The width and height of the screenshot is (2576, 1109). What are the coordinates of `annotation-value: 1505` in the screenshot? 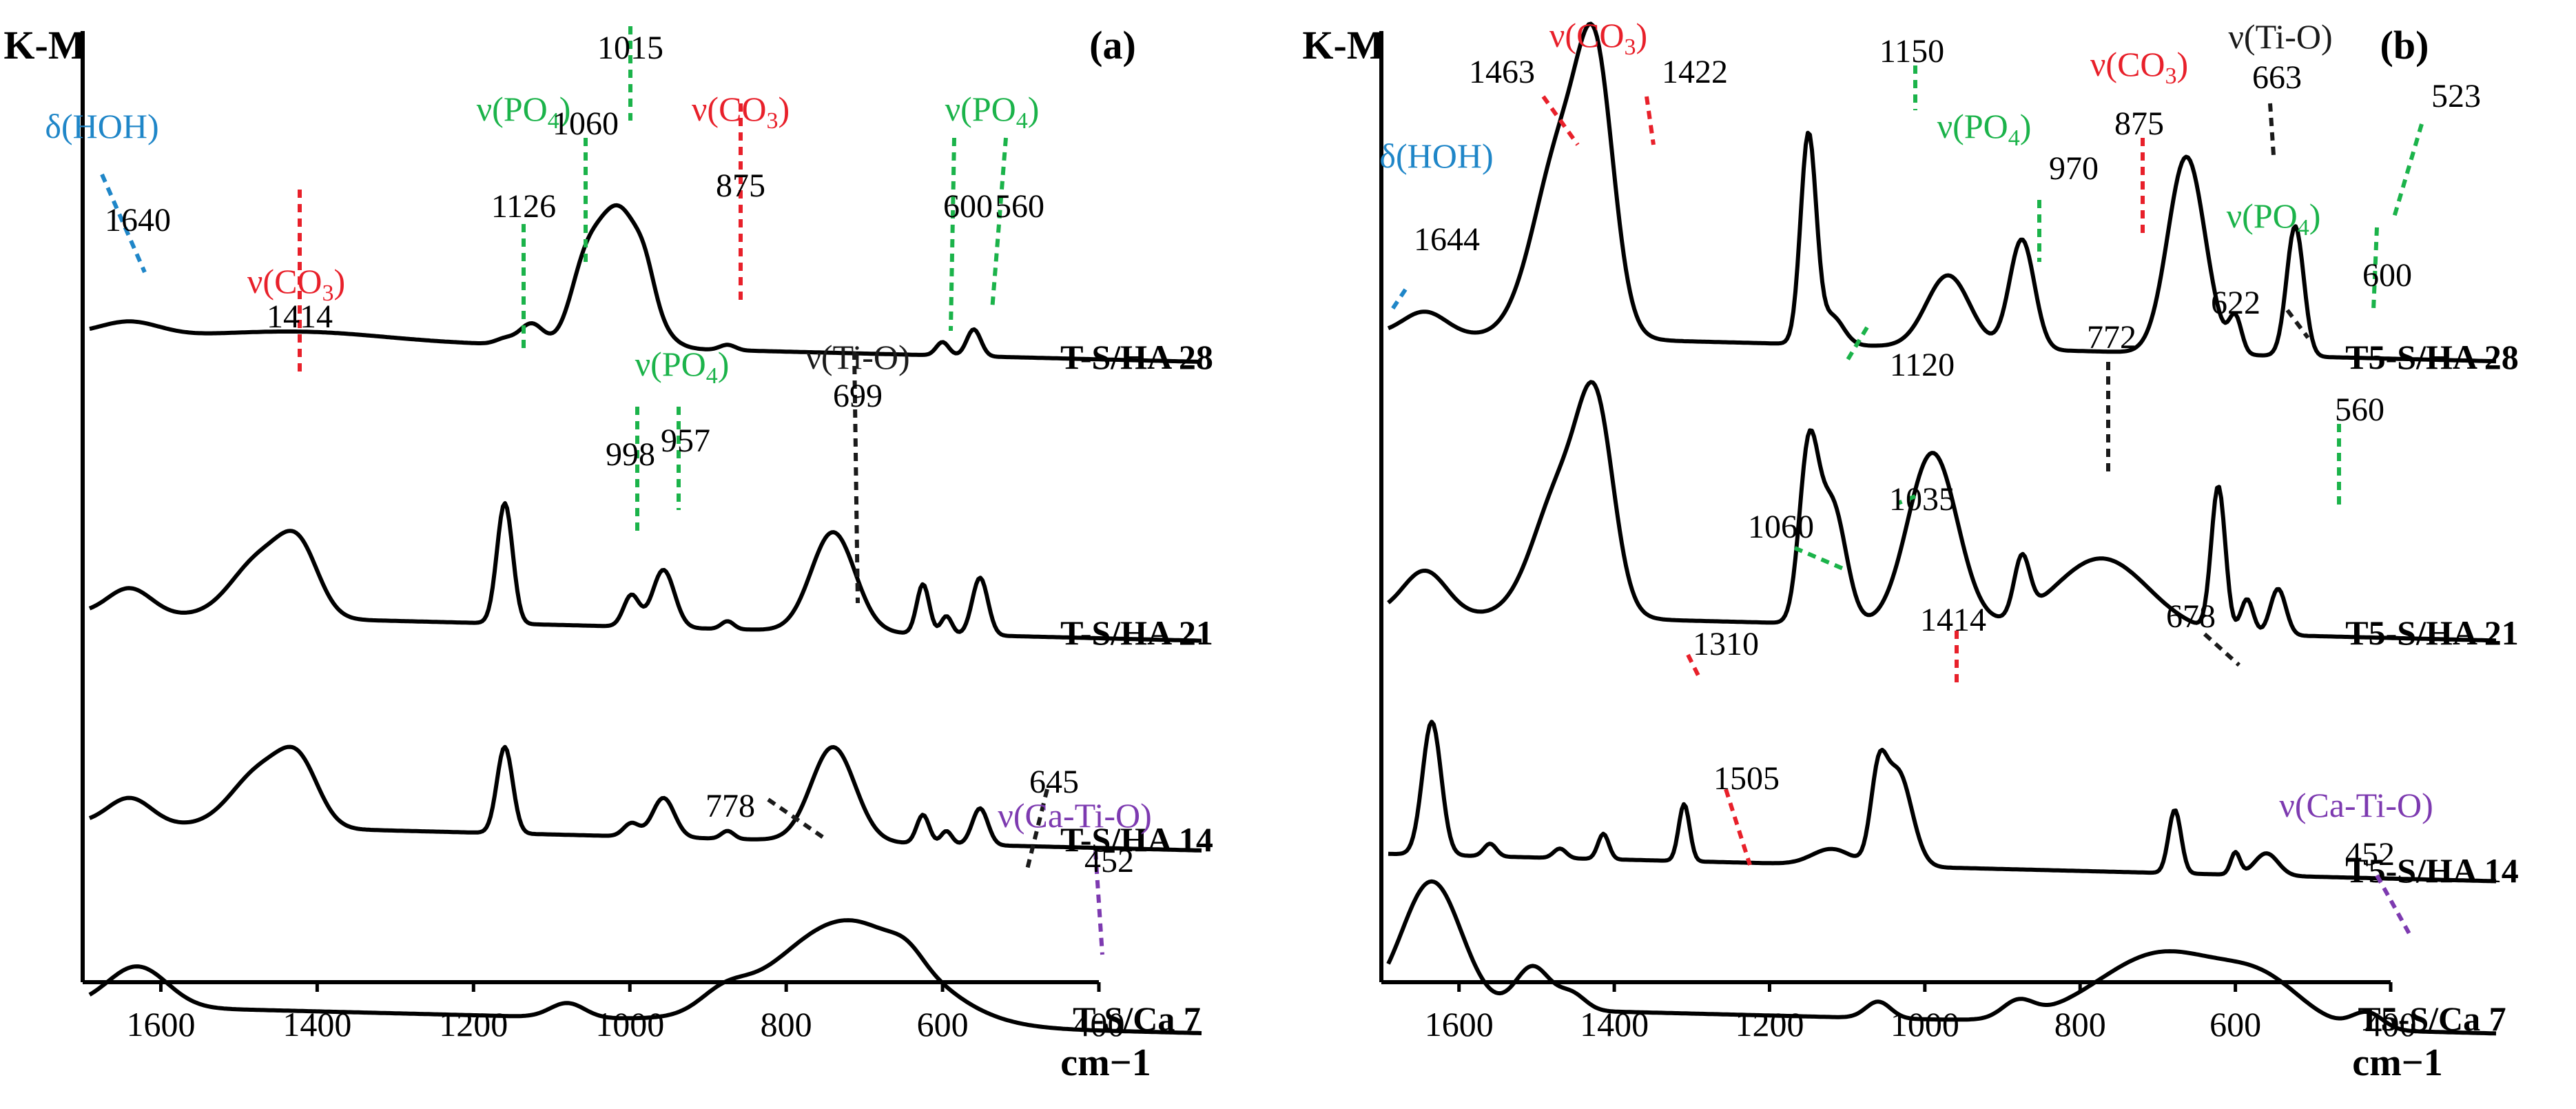 It's located at (1746, 778).